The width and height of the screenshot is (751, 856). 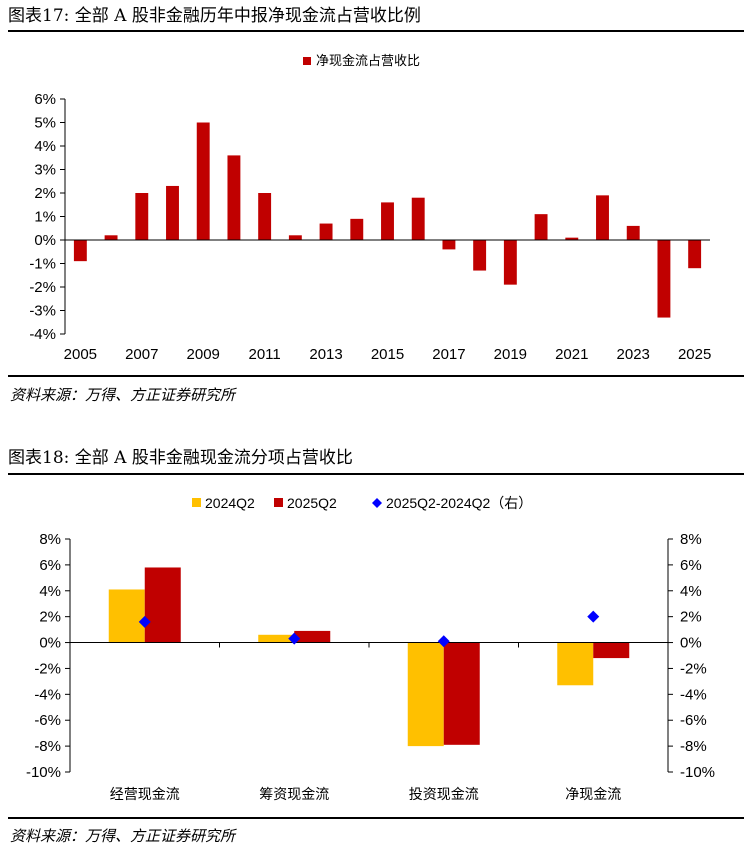 What do you see at coordinates (691, 617) in the screenshot?
I see `y-right-tick-label: 2%` at bounding box center [691, 617].